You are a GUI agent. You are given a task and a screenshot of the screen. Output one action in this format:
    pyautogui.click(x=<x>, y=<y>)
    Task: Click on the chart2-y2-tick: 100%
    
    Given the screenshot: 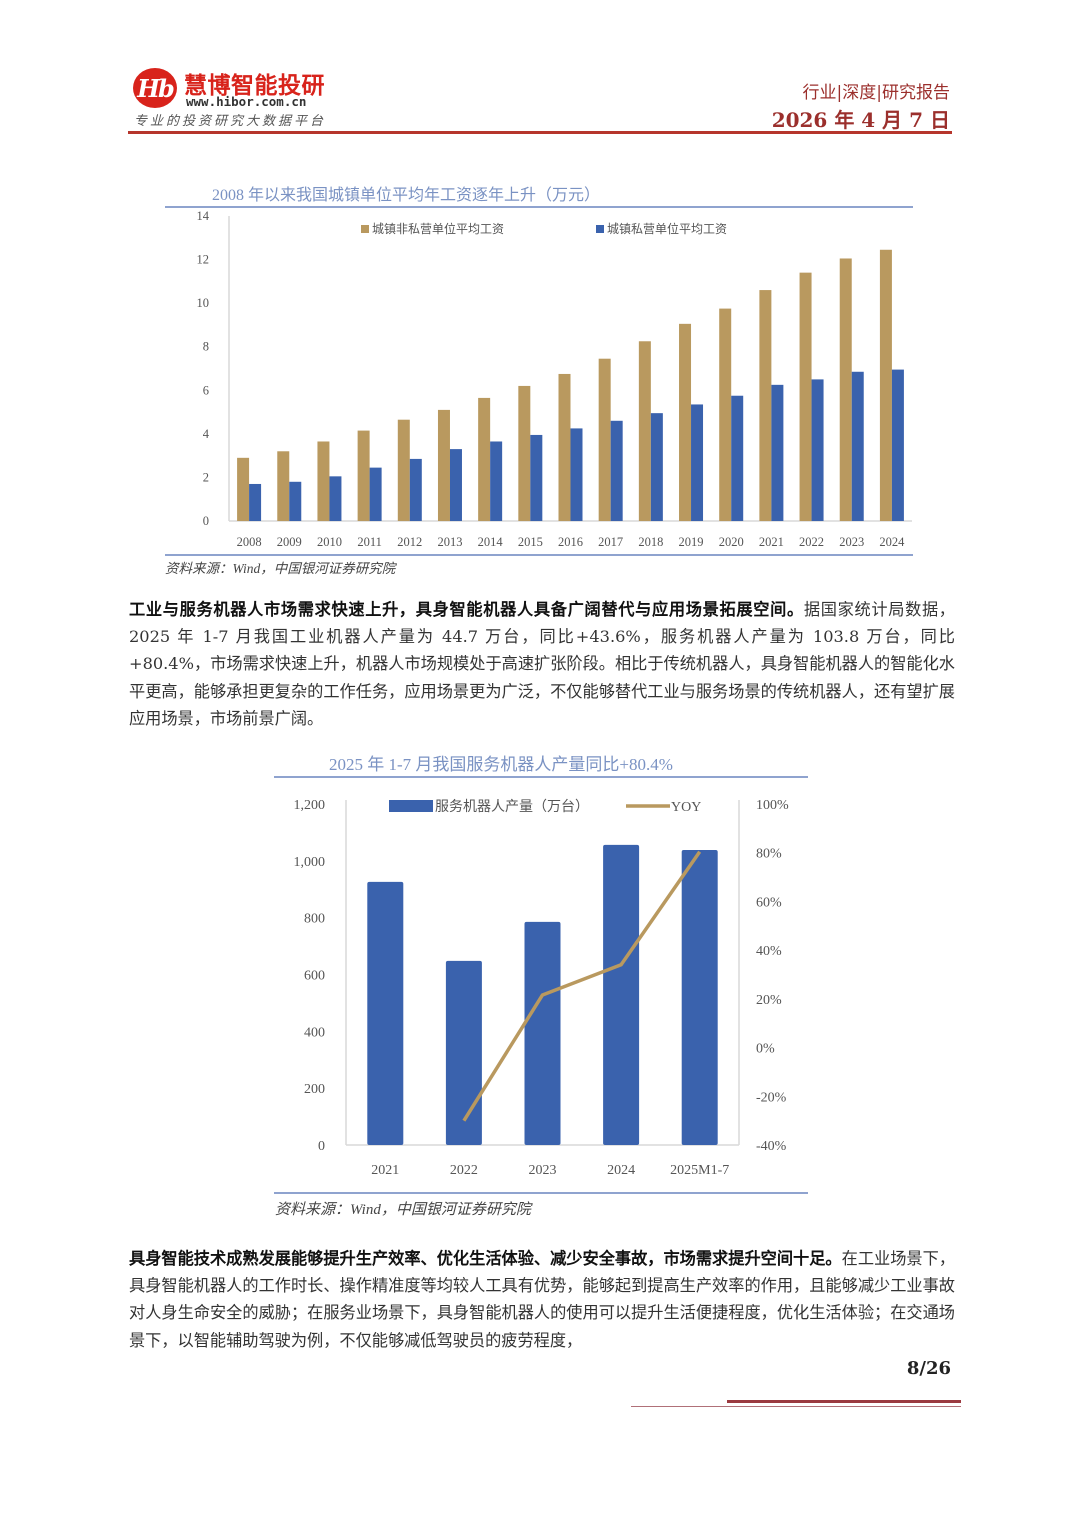 What is the action you would take?
    pyautogui.click(x=772, y=805)
    